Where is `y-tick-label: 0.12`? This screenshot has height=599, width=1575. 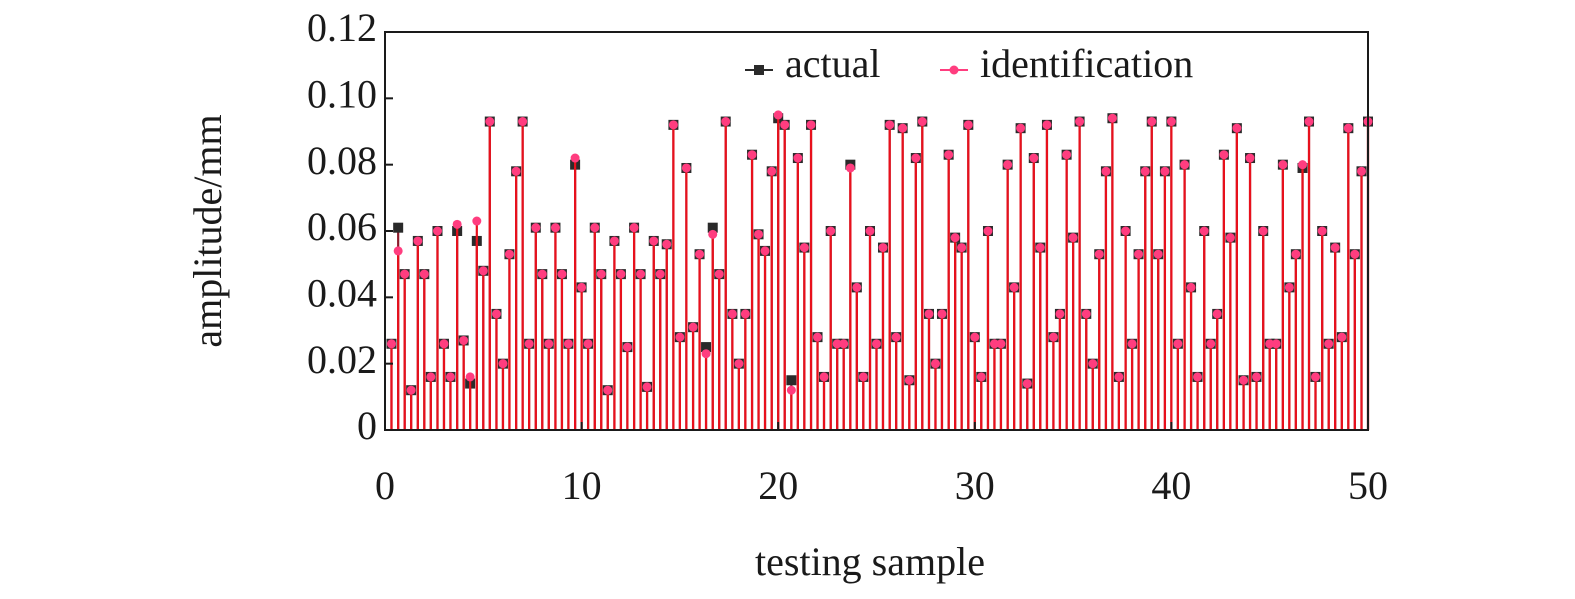 y-tick-label: 0.12 is located at coordinates (342, 27).